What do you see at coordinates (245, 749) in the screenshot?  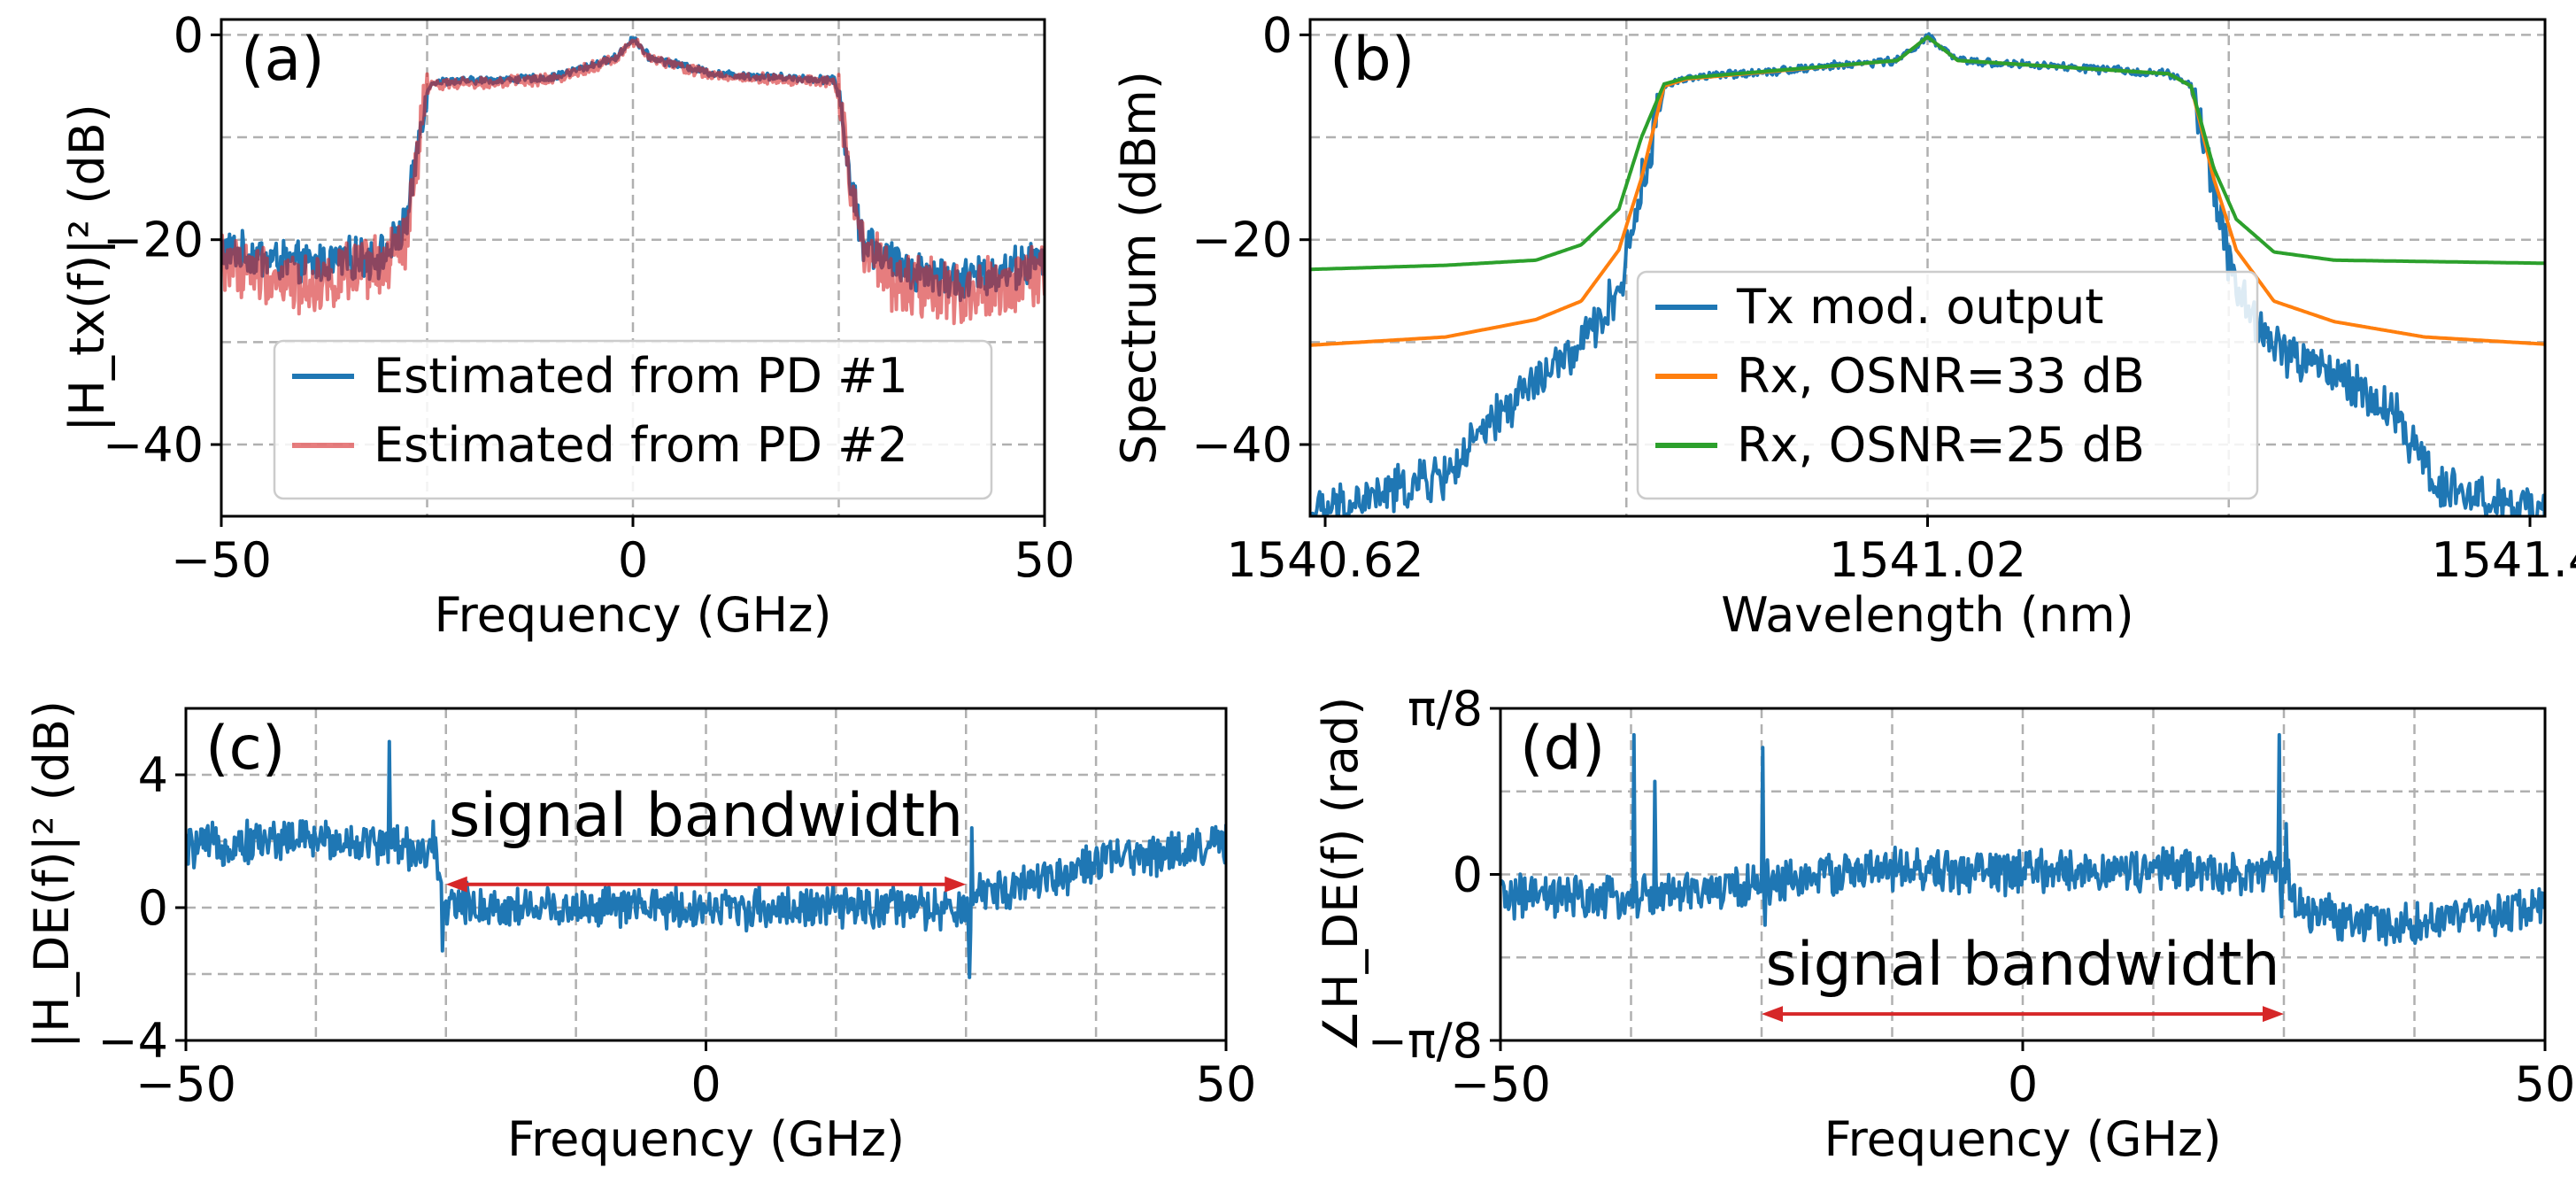 I see `panel-label: (c)` at bounding box center [245, 749].